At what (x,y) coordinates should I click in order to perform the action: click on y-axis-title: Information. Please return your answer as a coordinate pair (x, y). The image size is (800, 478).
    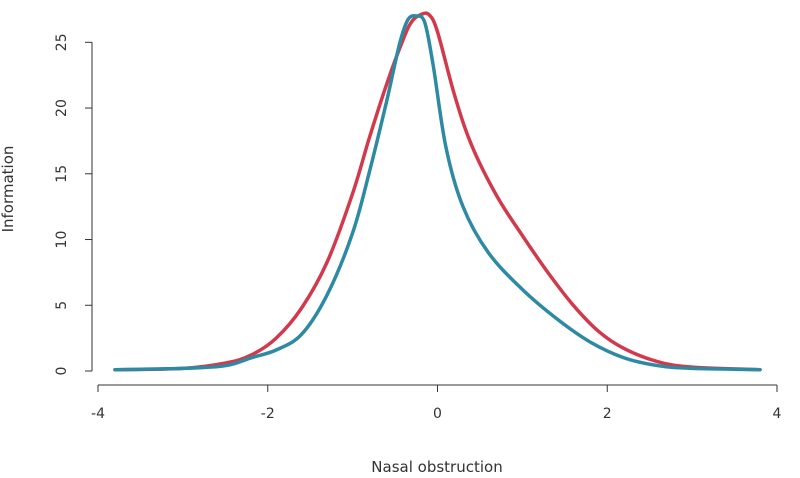
    Looking at the image, I should click on (8, 189).